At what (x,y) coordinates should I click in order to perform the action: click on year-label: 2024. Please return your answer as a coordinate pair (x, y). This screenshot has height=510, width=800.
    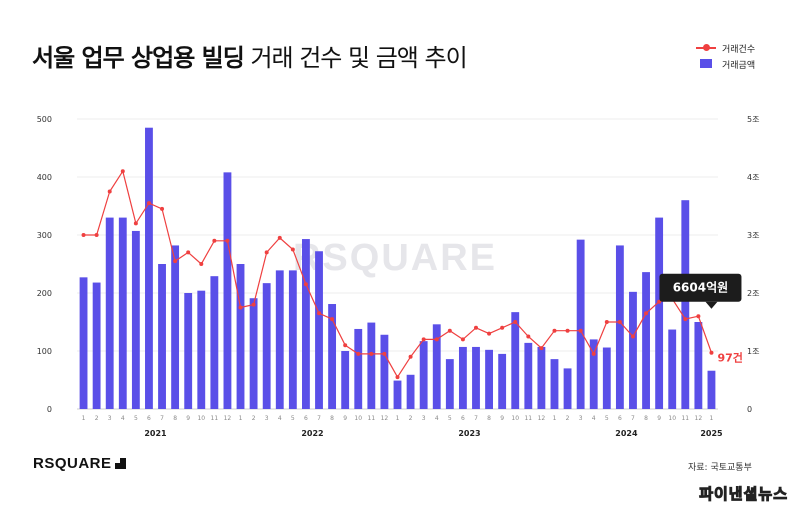
    Looking at the image, I should click on (626, 433).